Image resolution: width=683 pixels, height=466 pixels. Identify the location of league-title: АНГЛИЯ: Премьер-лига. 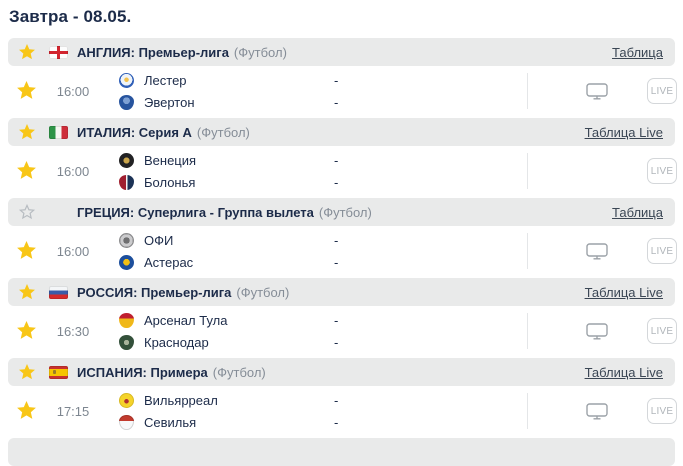
(153, 52).